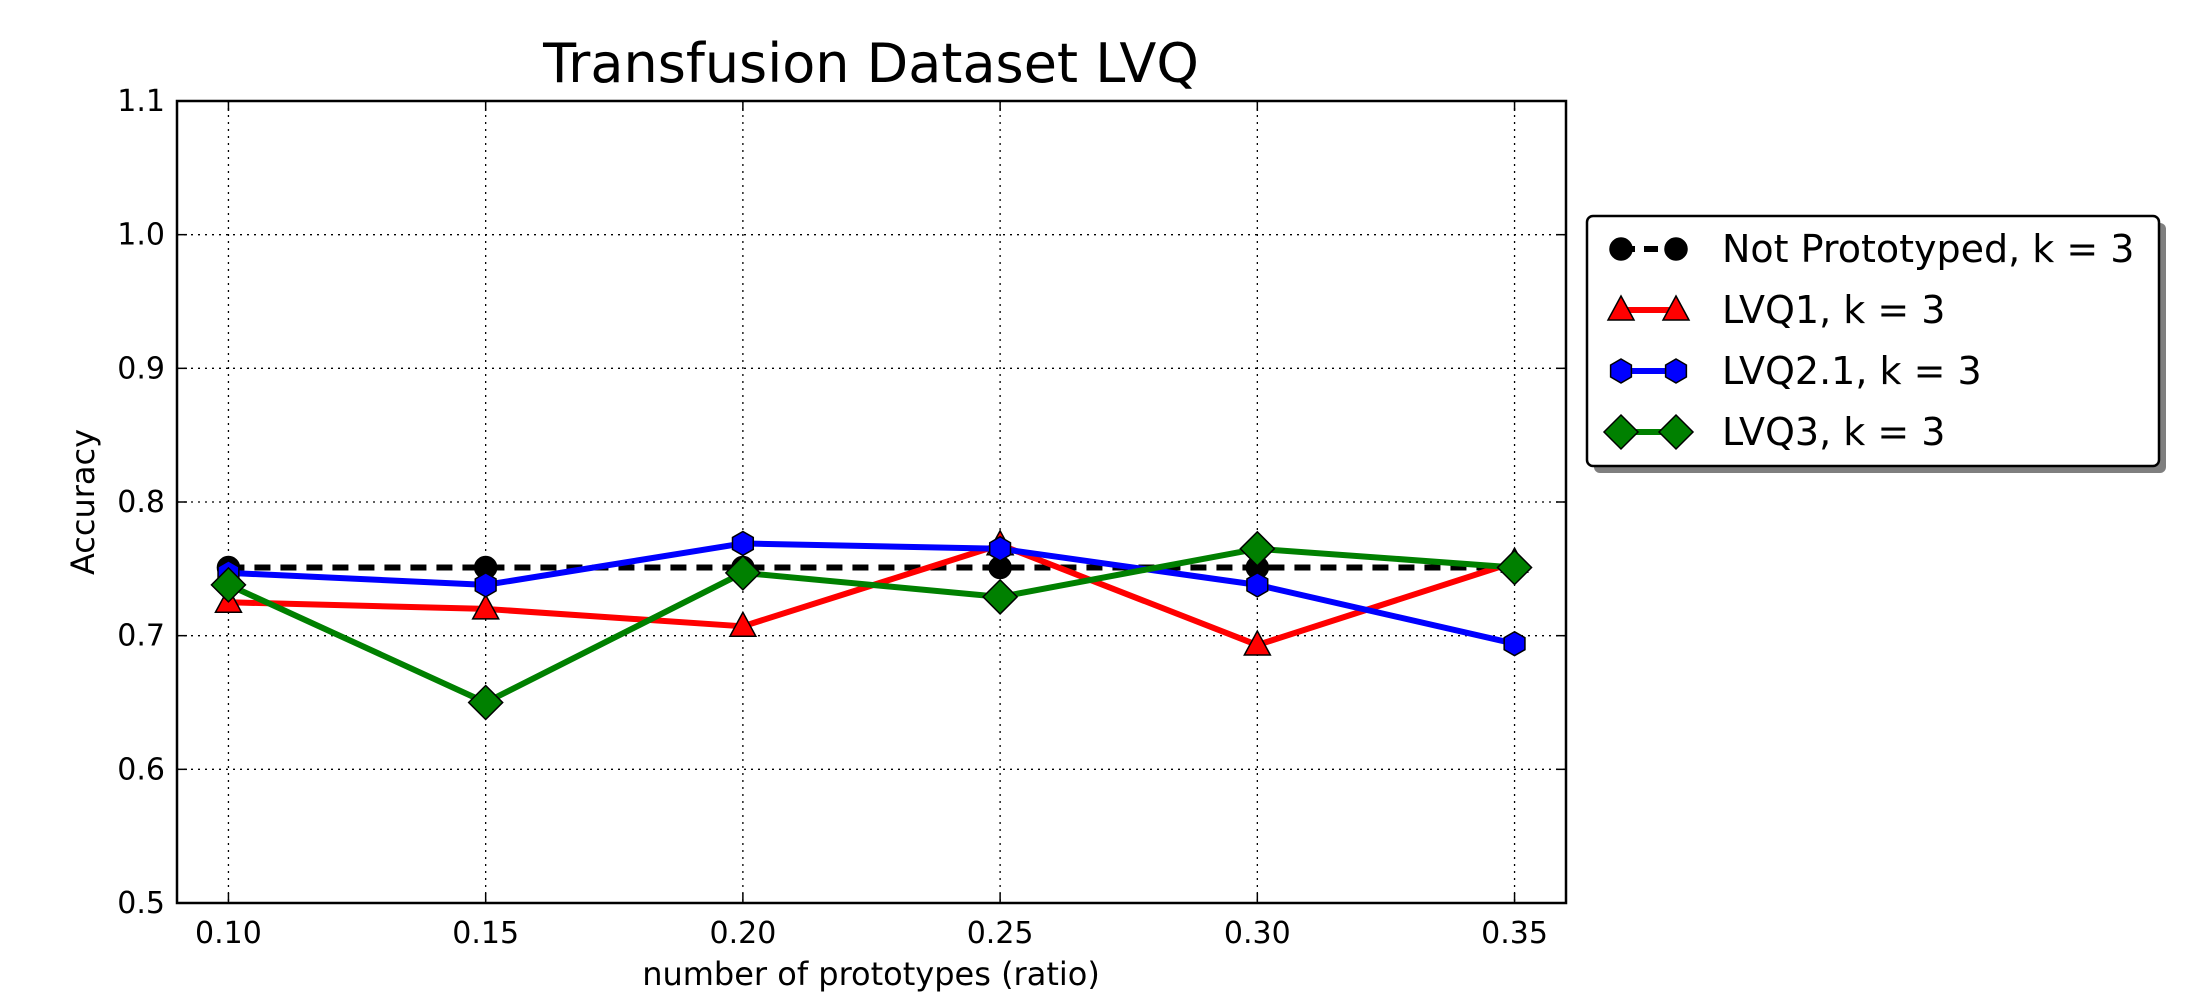 The width and height of the screenshot is (2200, 1000). Describe the element at coordinates (141, 636) in the screenshot. I see `y-tick-label: 0.7` at that location.